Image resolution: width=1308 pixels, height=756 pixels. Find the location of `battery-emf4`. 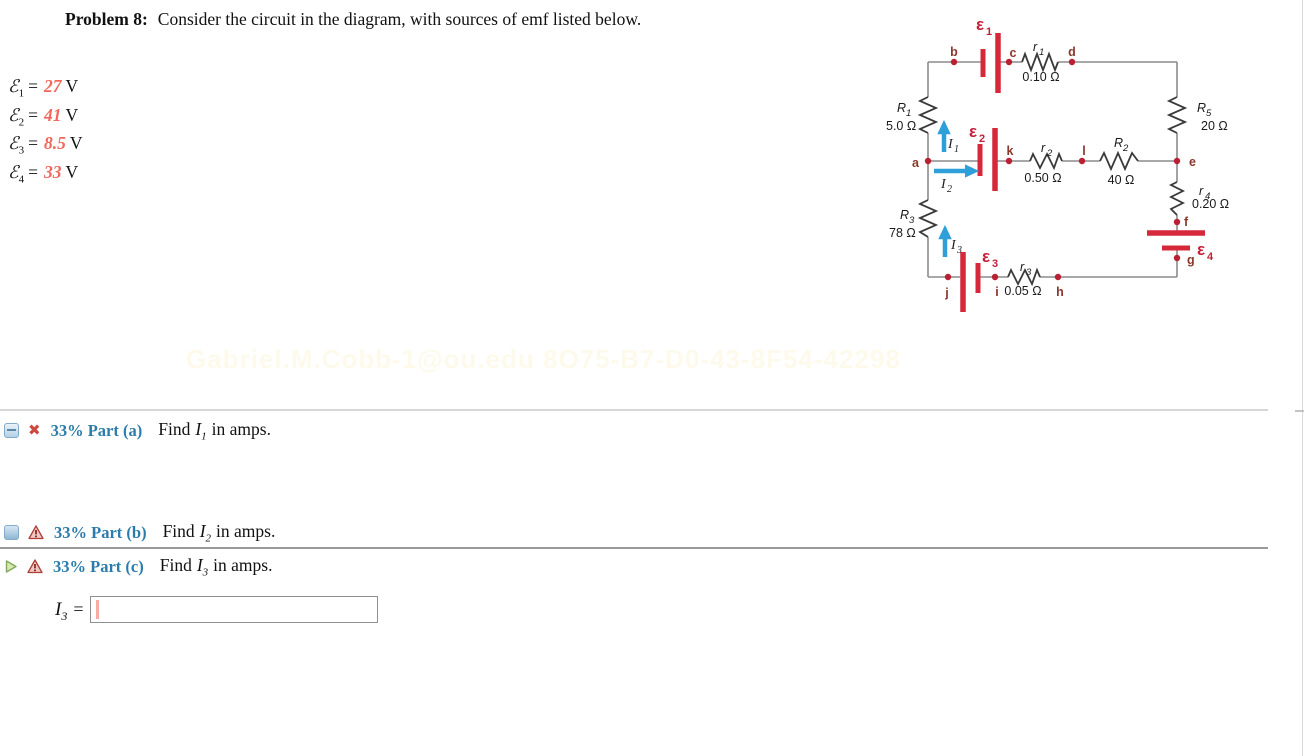

battery-emf4 is located at coordinates (1176, 240).